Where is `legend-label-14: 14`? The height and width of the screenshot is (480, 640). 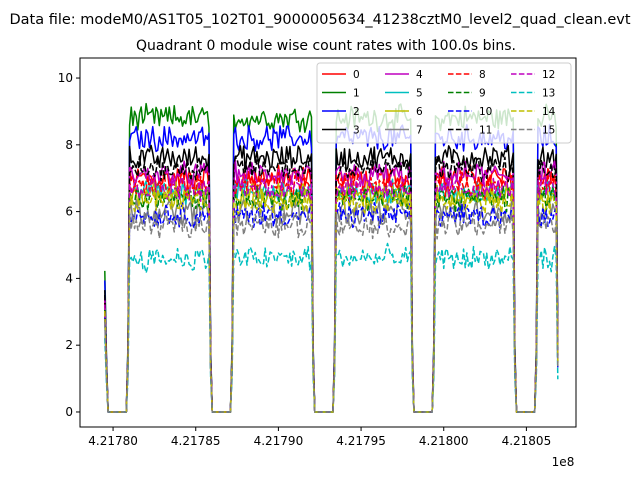 legend-label-14: 14 is located at coordinates (549, 112).